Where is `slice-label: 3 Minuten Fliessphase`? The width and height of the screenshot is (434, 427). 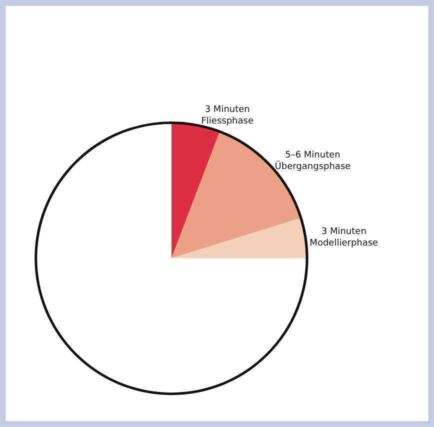 slice-label: 3 Minuten Fliessphase is located at coordinates (227, 115).